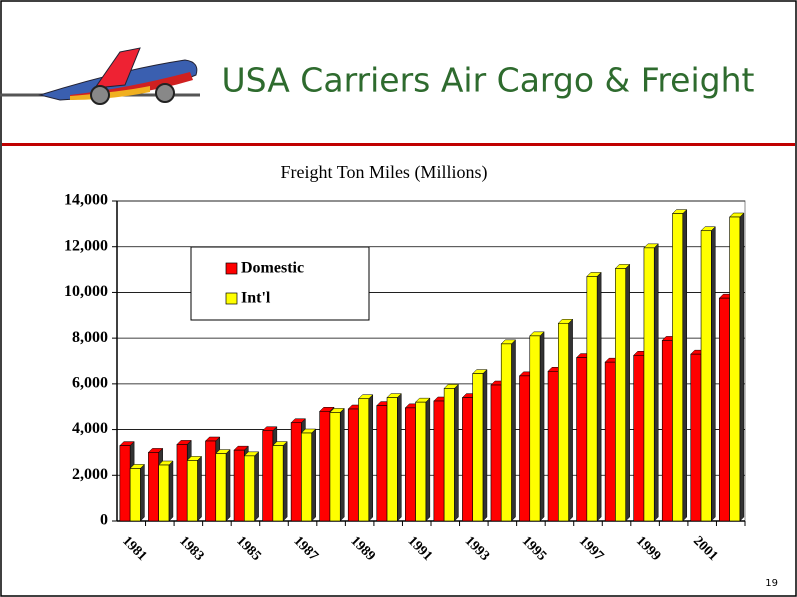 The image size is (797, 597). I want to click on y-tick-label: 12,000, so click(86, 245).